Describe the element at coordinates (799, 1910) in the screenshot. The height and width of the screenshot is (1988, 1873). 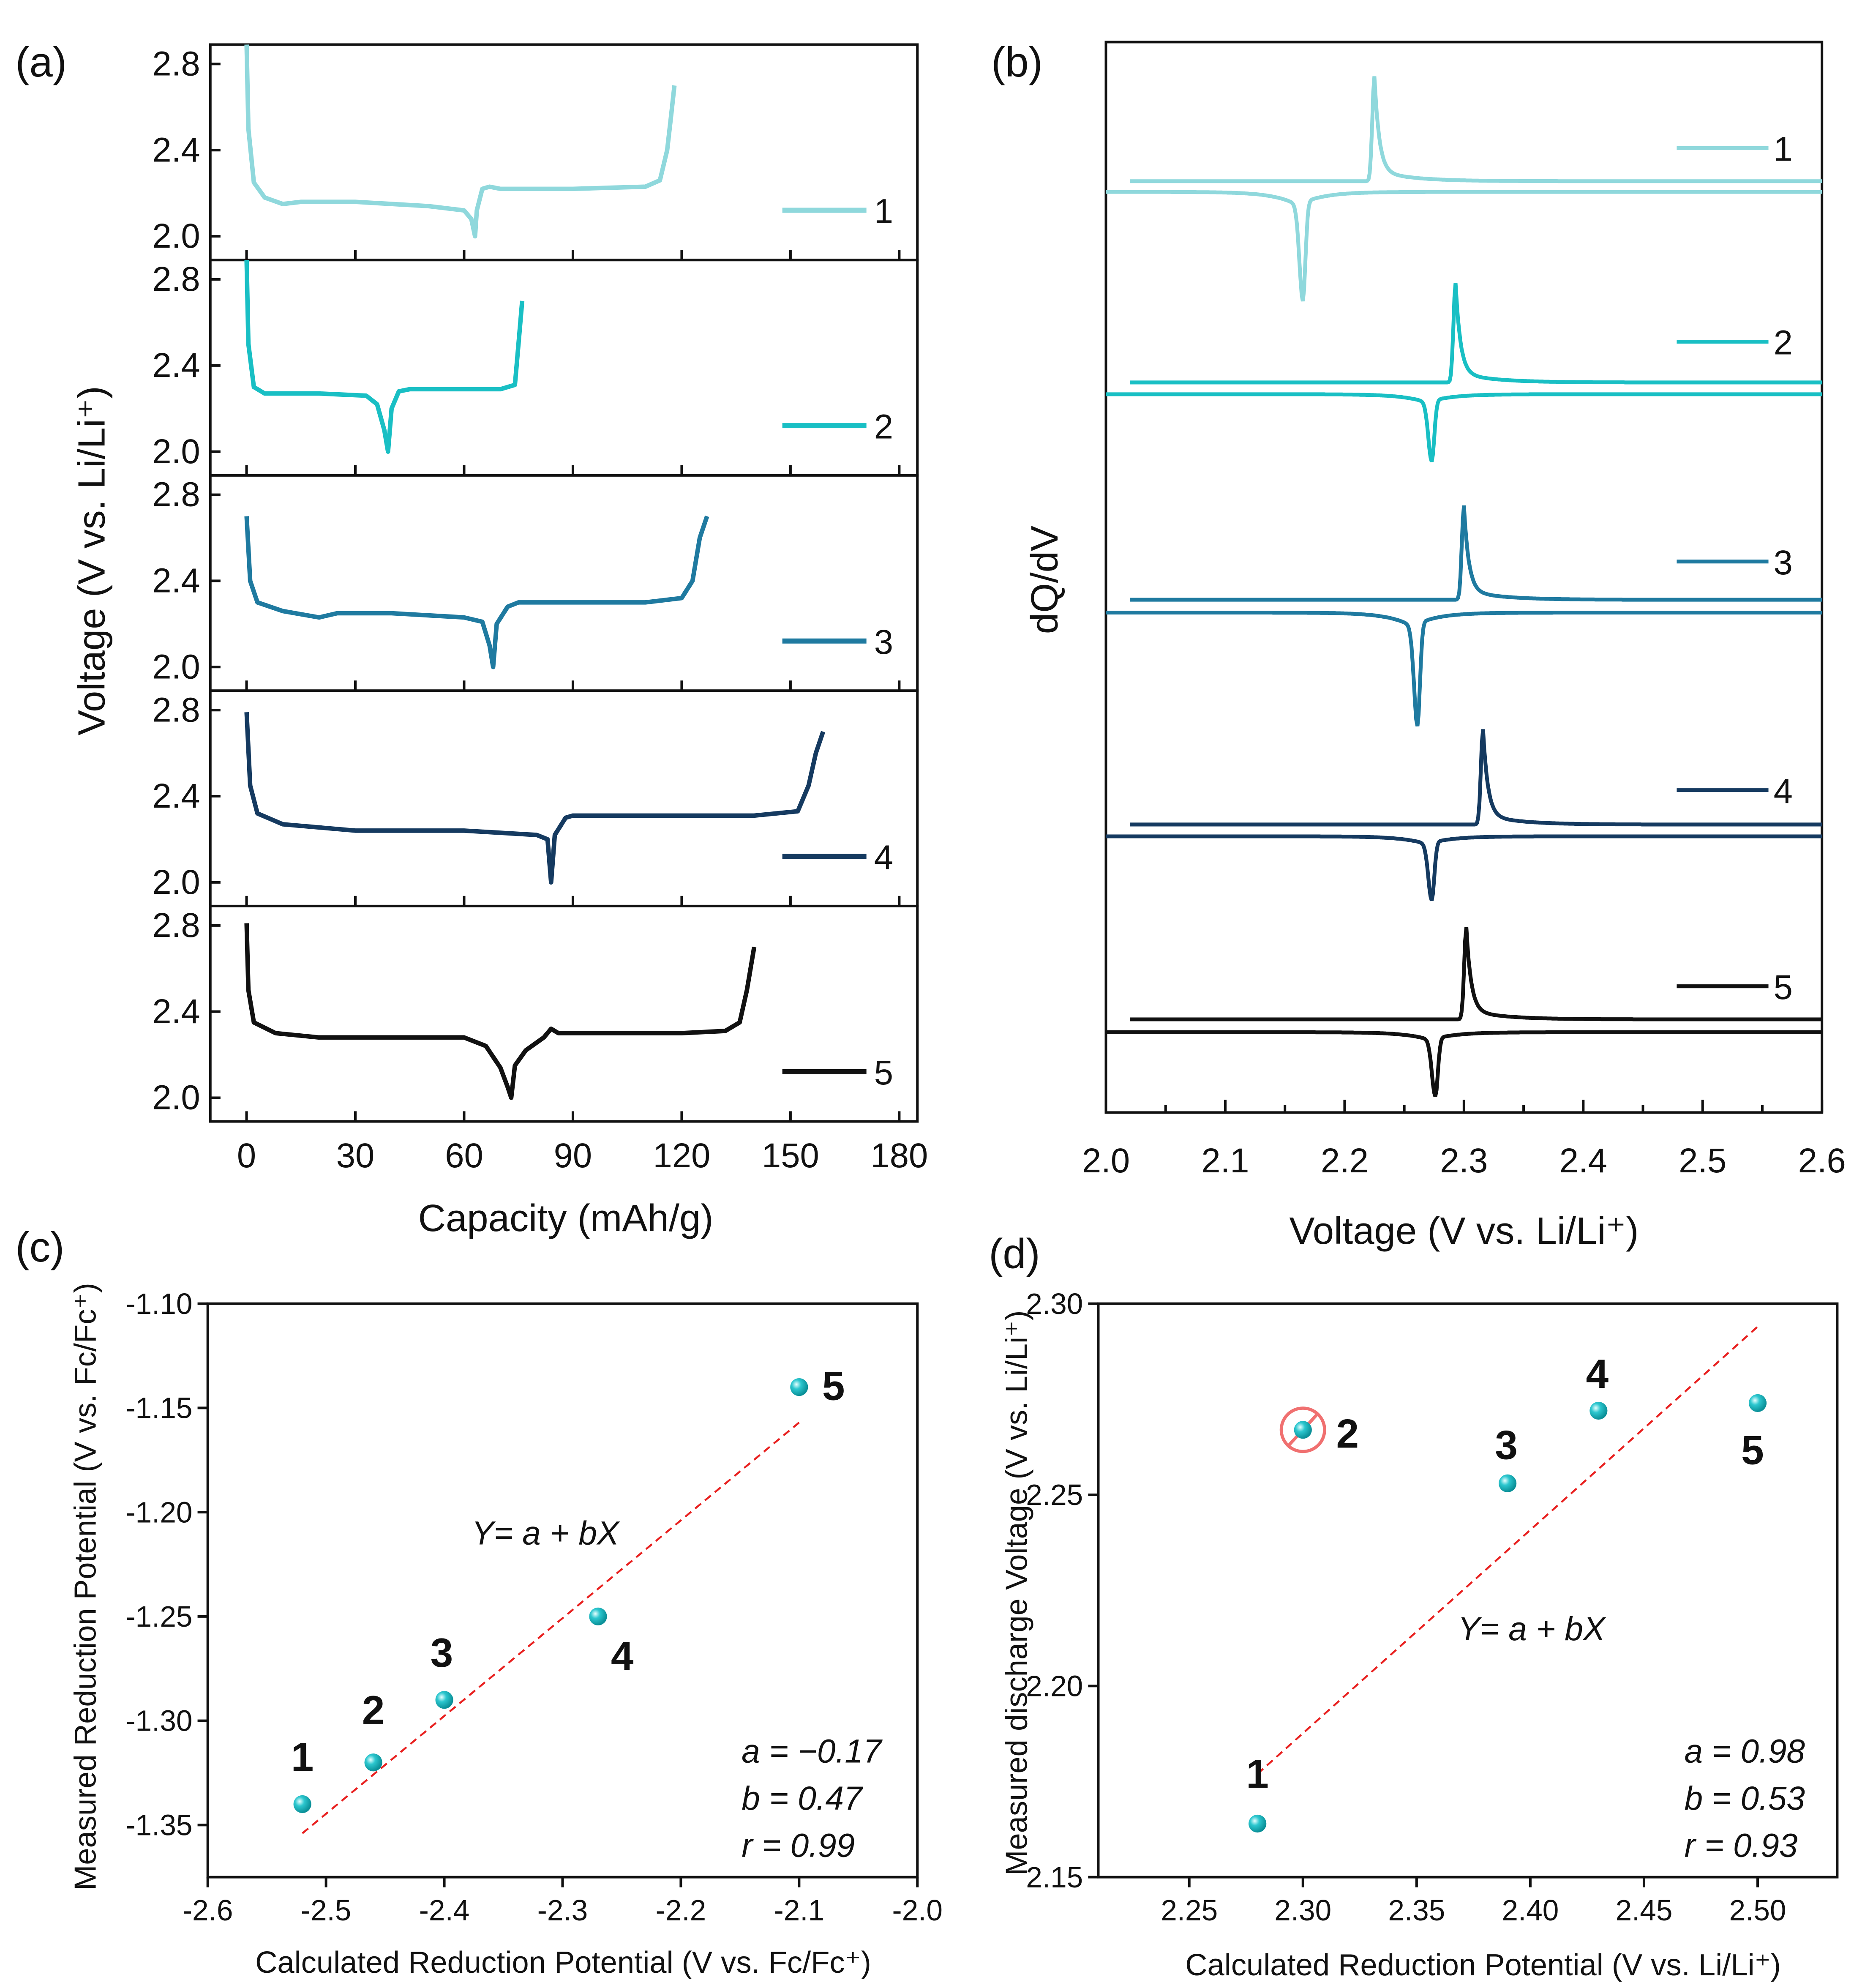
I see `c-x-tick-label: -2.1` at that location.